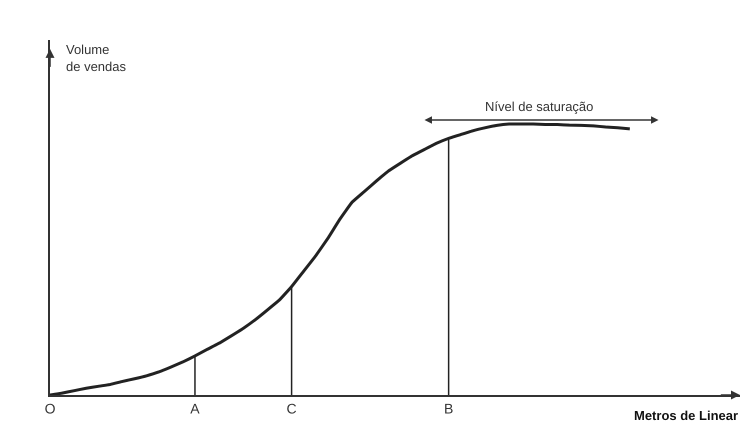 Image resolution: width=750 pixels, height=426 pixels. I want to click on text: Nível de saturação, so click(539, 106).